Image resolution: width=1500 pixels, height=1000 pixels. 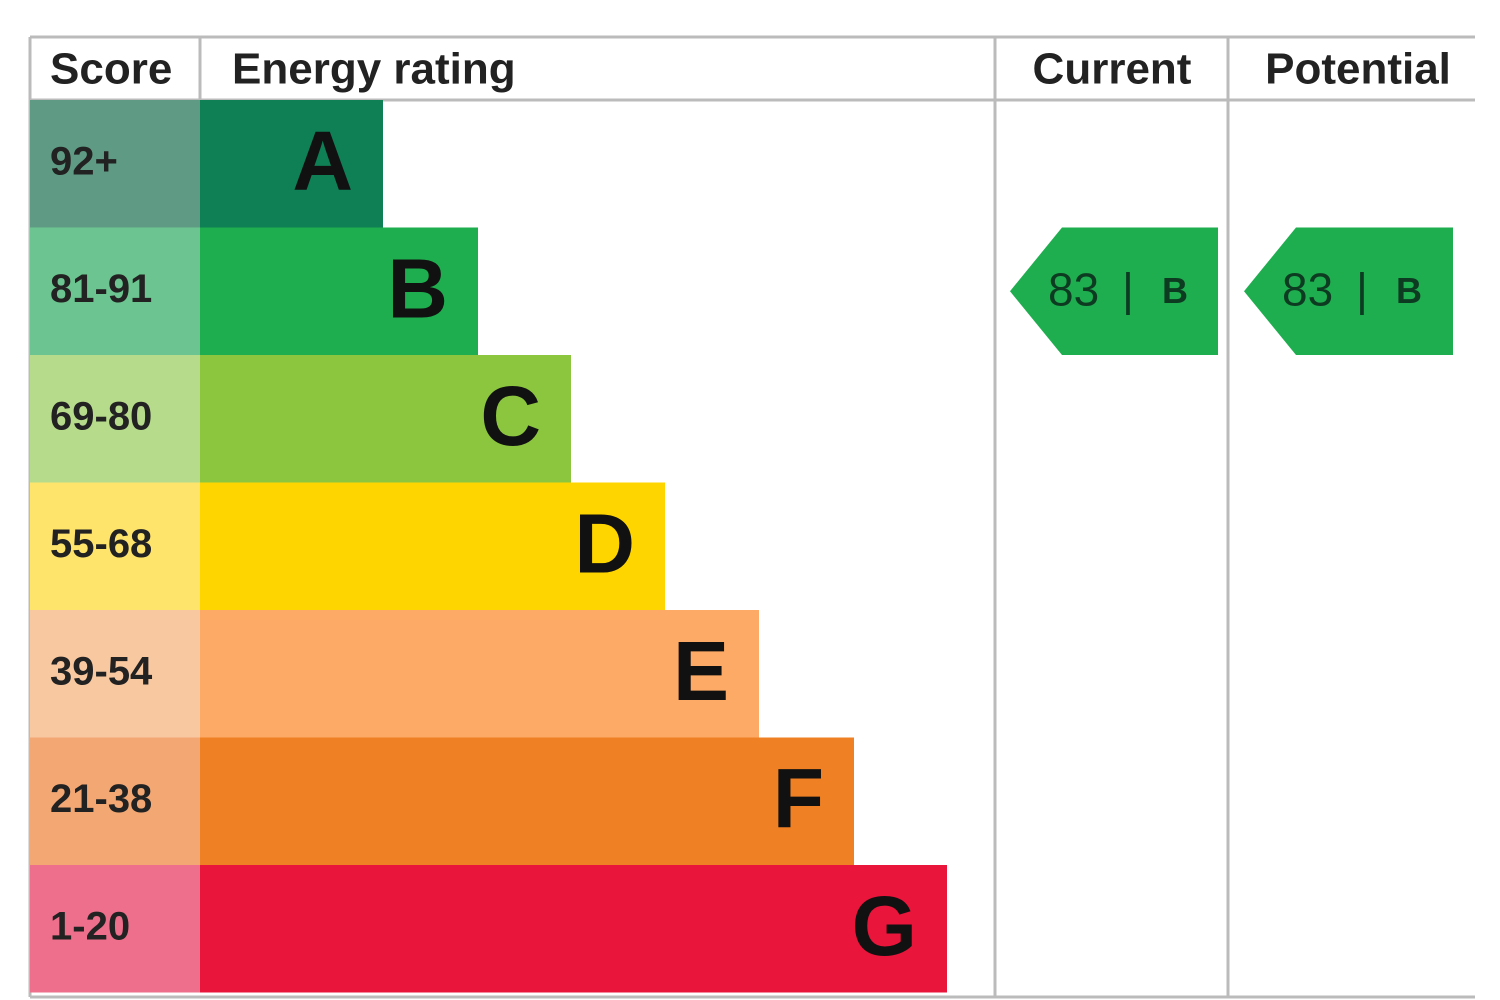 I want to click on rating-letter: A, so click(x=322, y=161).